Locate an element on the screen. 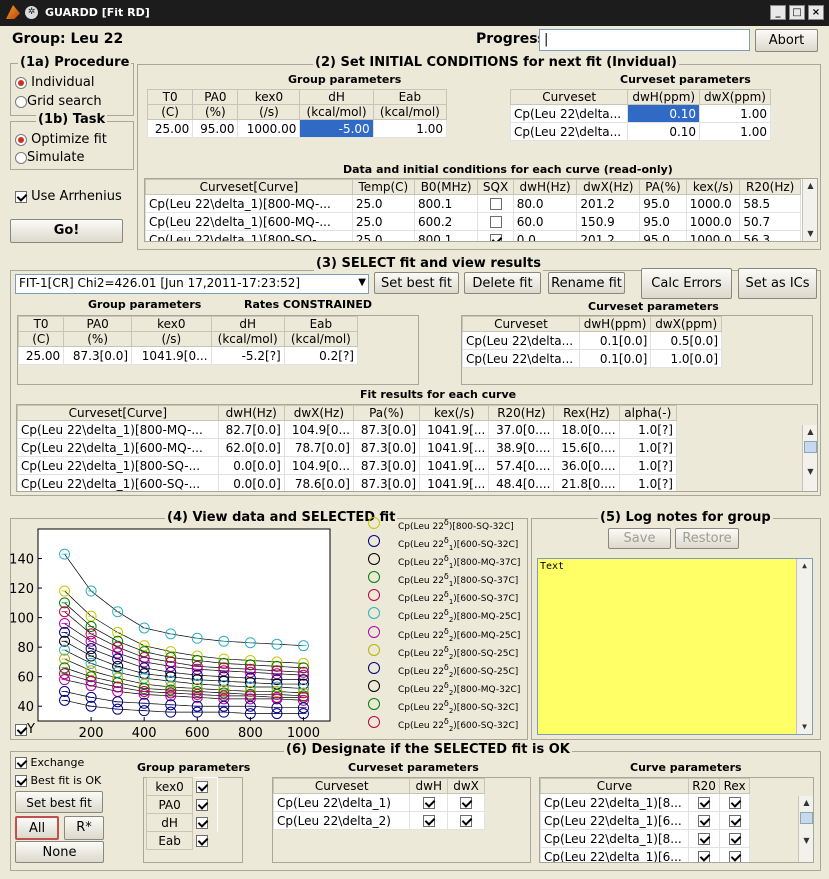 The height and width of the screenshot is (879, 829). rename-fit-button: Rename fit is located at coordinates (586, 283).